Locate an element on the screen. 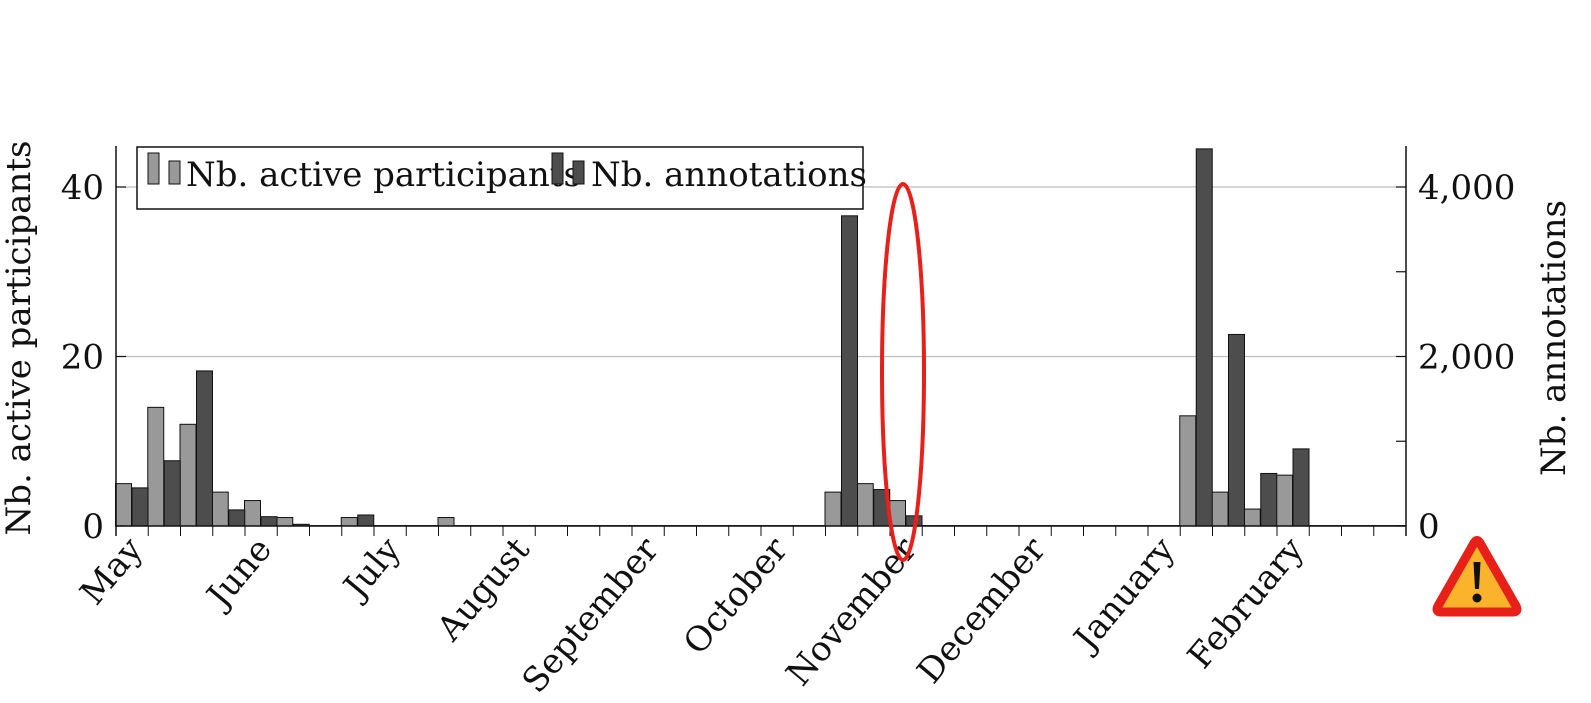 The image size is (1591, 703). y2-tick-label: 4,000 is located at coordinates (1466, 188).